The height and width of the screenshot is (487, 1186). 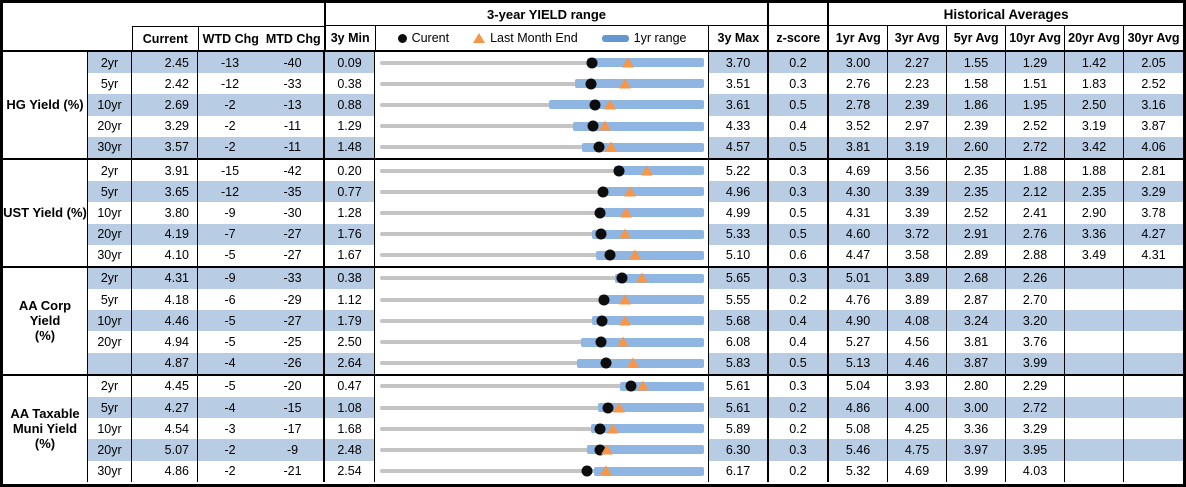 What do you see at coordinates (918, 38) in the screenshot?
I see `column-header-3yr-avg: 3yr Avg` at bounding box center [918, 38].